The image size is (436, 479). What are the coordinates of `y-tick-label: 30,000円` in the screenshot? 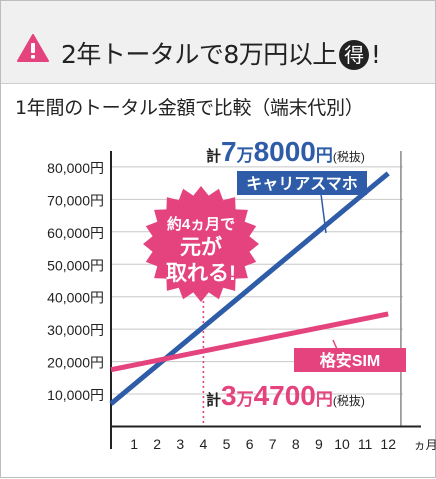 It's located at (75, 330).